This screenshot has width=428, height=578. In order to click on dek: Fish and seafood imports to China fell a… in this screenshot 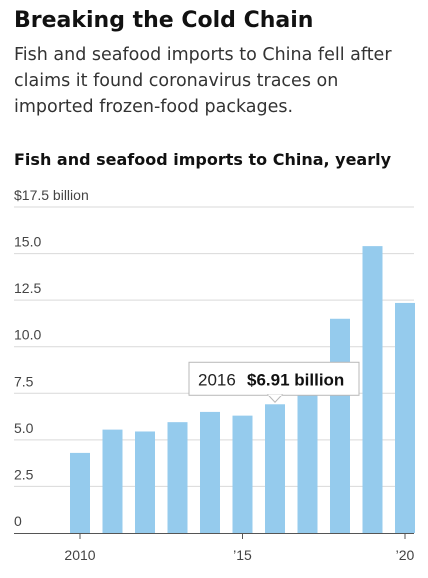, I will do `click(203, 81)`.